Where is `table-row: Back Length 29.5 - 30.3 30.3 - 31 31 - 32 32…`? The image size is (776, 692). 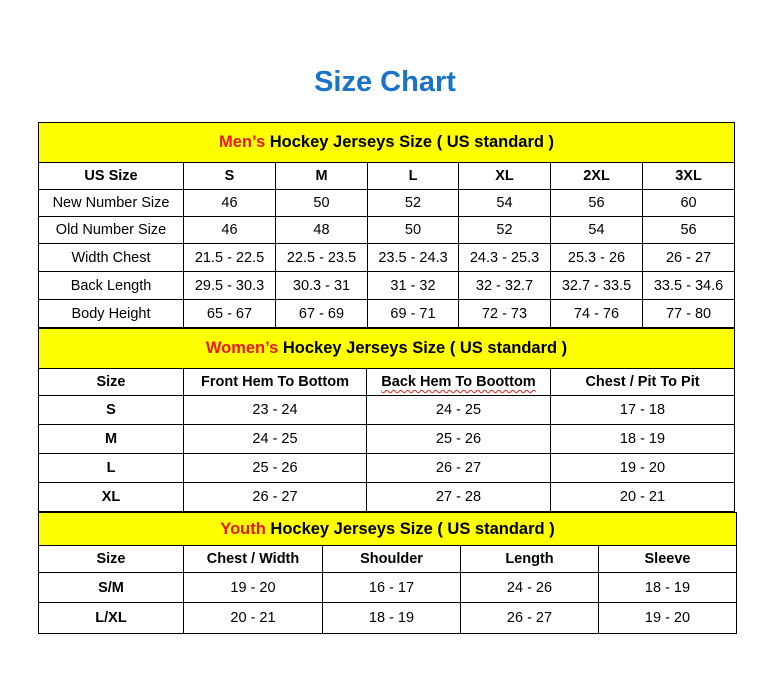 table-row: Back Length 29.5 - 30.3 30.3 - 31 31 - 32 32… is located at coordinates (387, 285).